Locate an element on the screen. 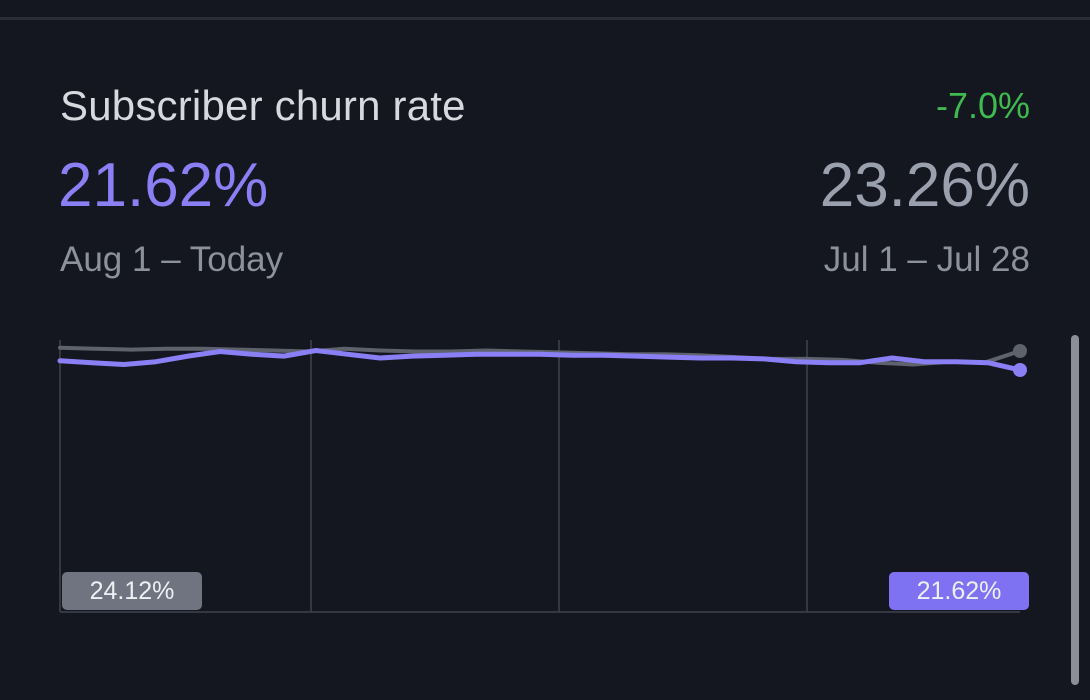 This screenshot has height=700, width=1090. change-percentage: -7.0% is located at coordinates (982, 105).